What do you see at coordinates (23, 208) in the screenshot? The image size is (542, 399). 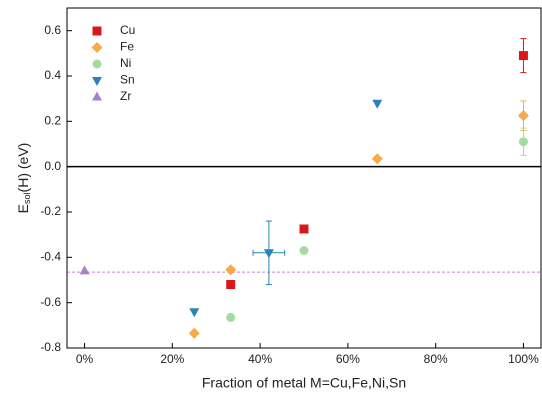 I see `y-label-main: E` at bounding box center [23, 208].